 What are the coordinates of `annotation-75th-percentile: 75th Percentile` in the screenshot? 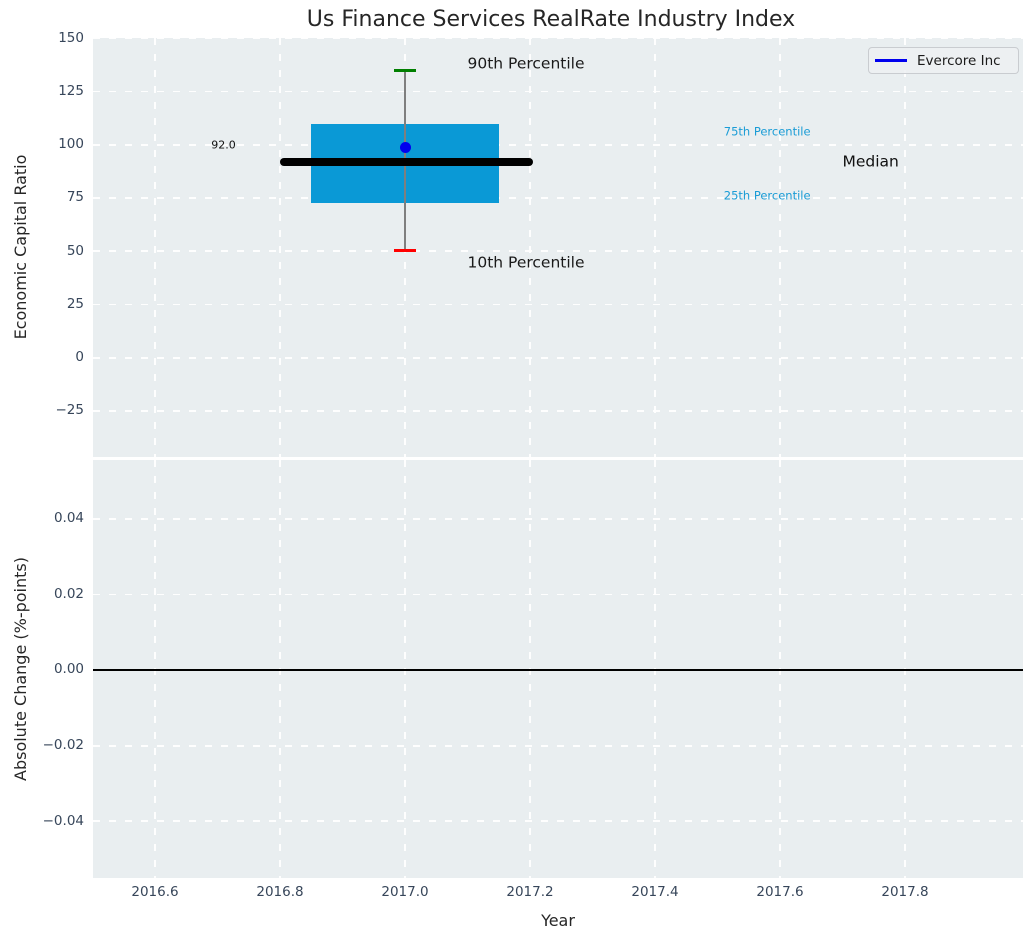 It's located at (767, 131).